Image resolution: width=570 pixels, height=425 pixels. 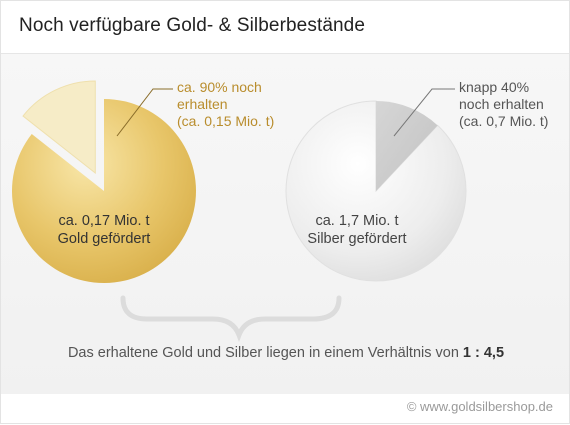 I want to click on gold-center-label-line2: Gold gefördert, so click(x=104, y=239).